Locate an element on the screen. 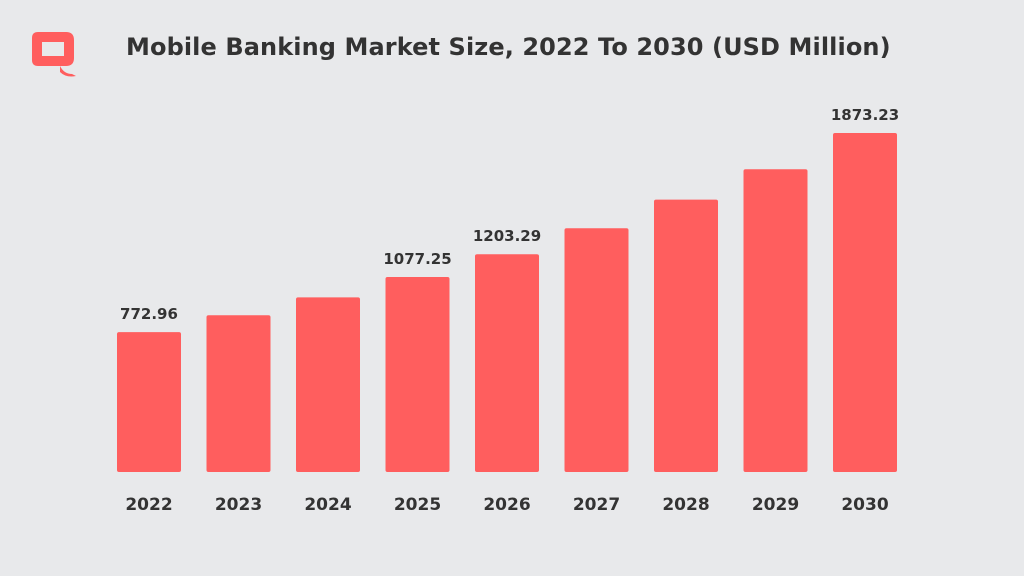 The height and width of the screenshot is (576, 1024). category-label-2029: 2029 is located at coordinates (775, 505).